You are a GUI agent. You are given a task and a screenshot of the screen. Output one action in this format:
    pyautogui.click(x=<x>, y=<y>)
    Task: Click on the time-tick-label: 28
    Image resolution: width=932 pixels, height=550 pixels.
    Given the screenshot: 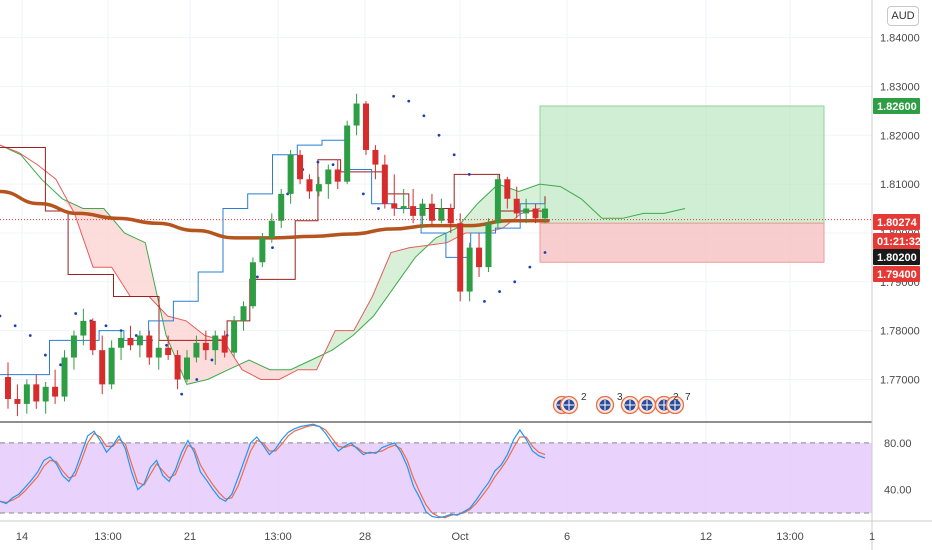 What is the action you would take?
    pyautogui.click(x=365, y=537)
    